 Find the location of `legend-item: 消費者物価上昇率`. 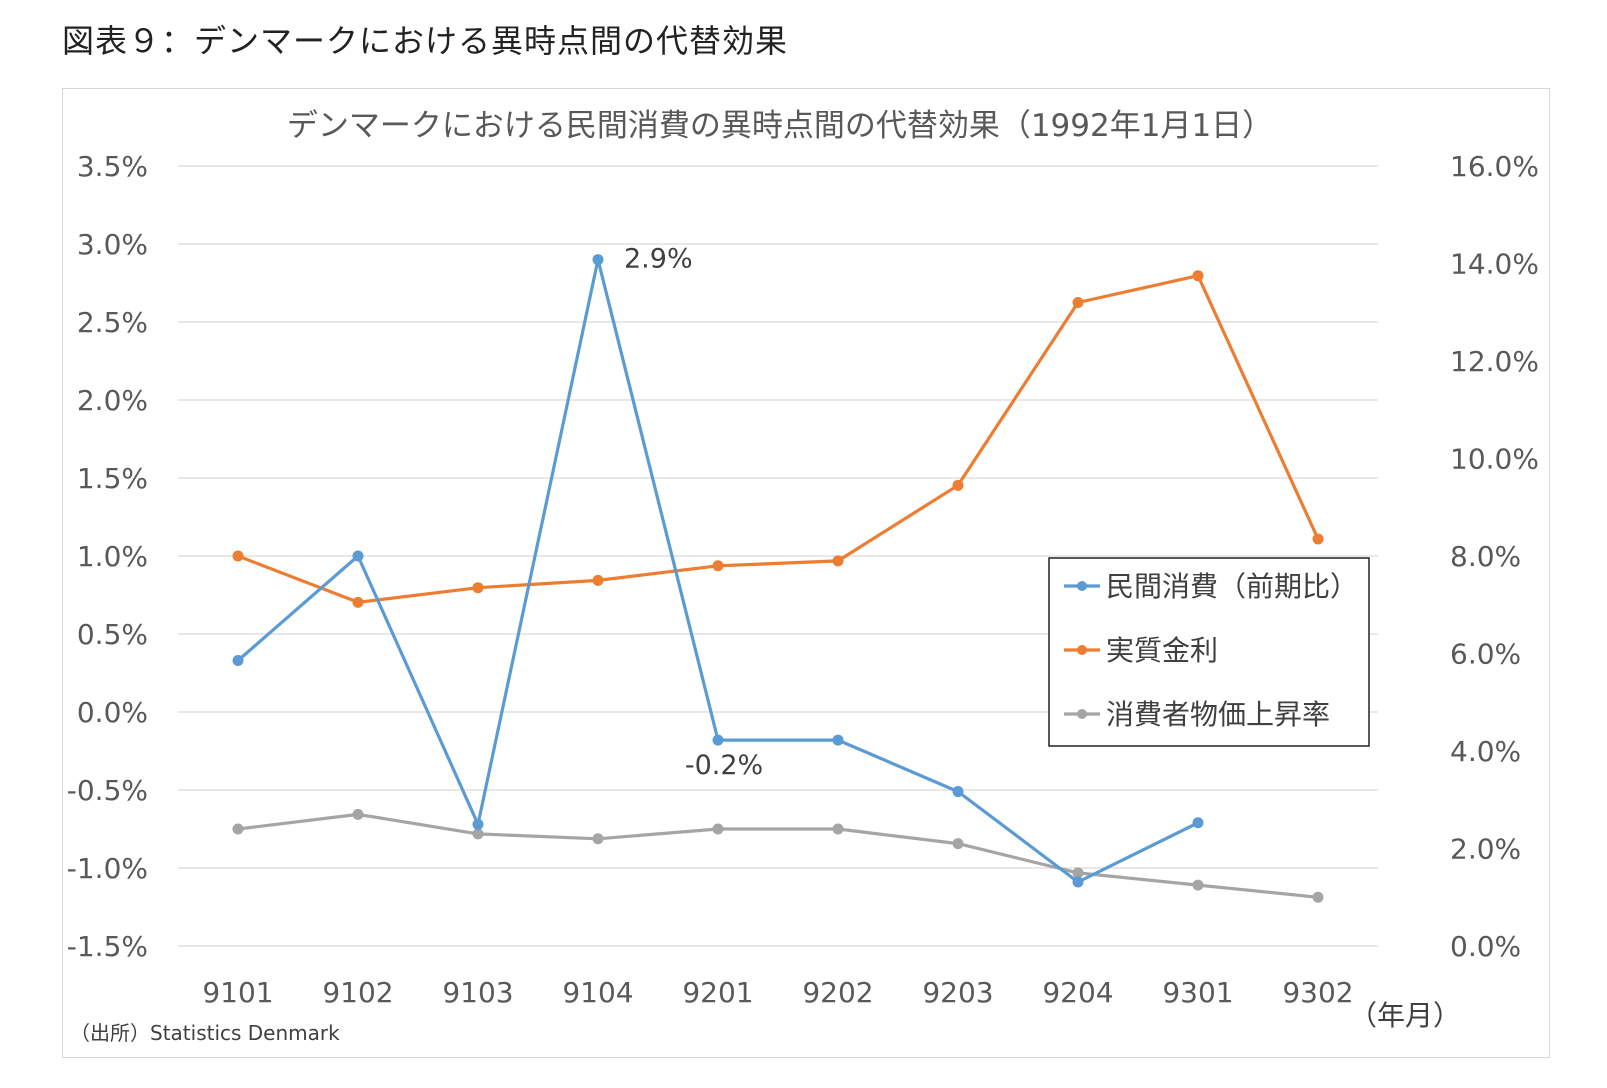

legend-item: 消費者物価上昇率 is located at coordinates (1197, 714).